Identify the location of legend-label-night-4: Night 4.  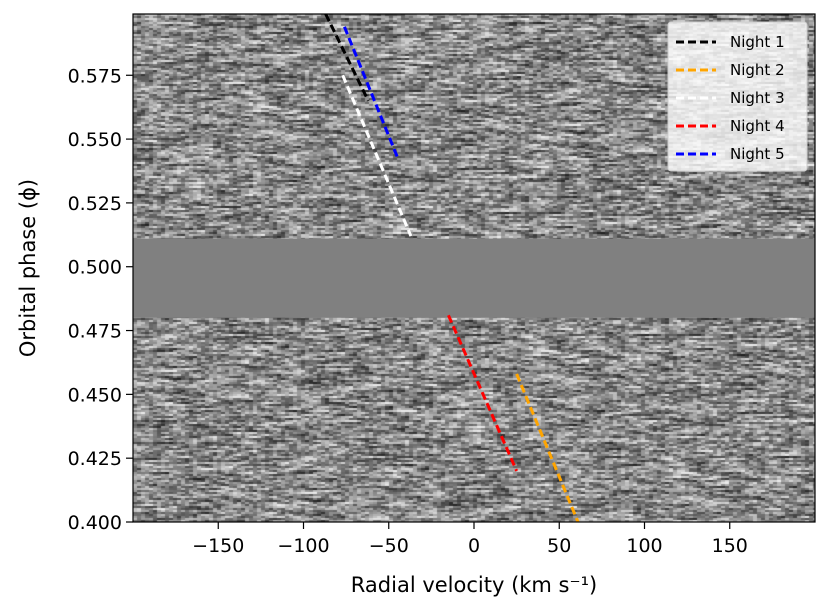
(757, 126).